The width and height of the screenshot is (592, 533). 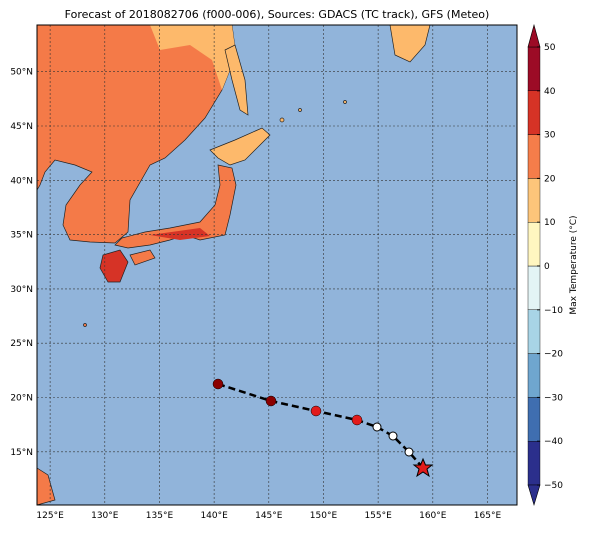 What do you see at coordinates (142, 257) in the screenshot?
I see `shikoku` at bounding box center [142, 257].